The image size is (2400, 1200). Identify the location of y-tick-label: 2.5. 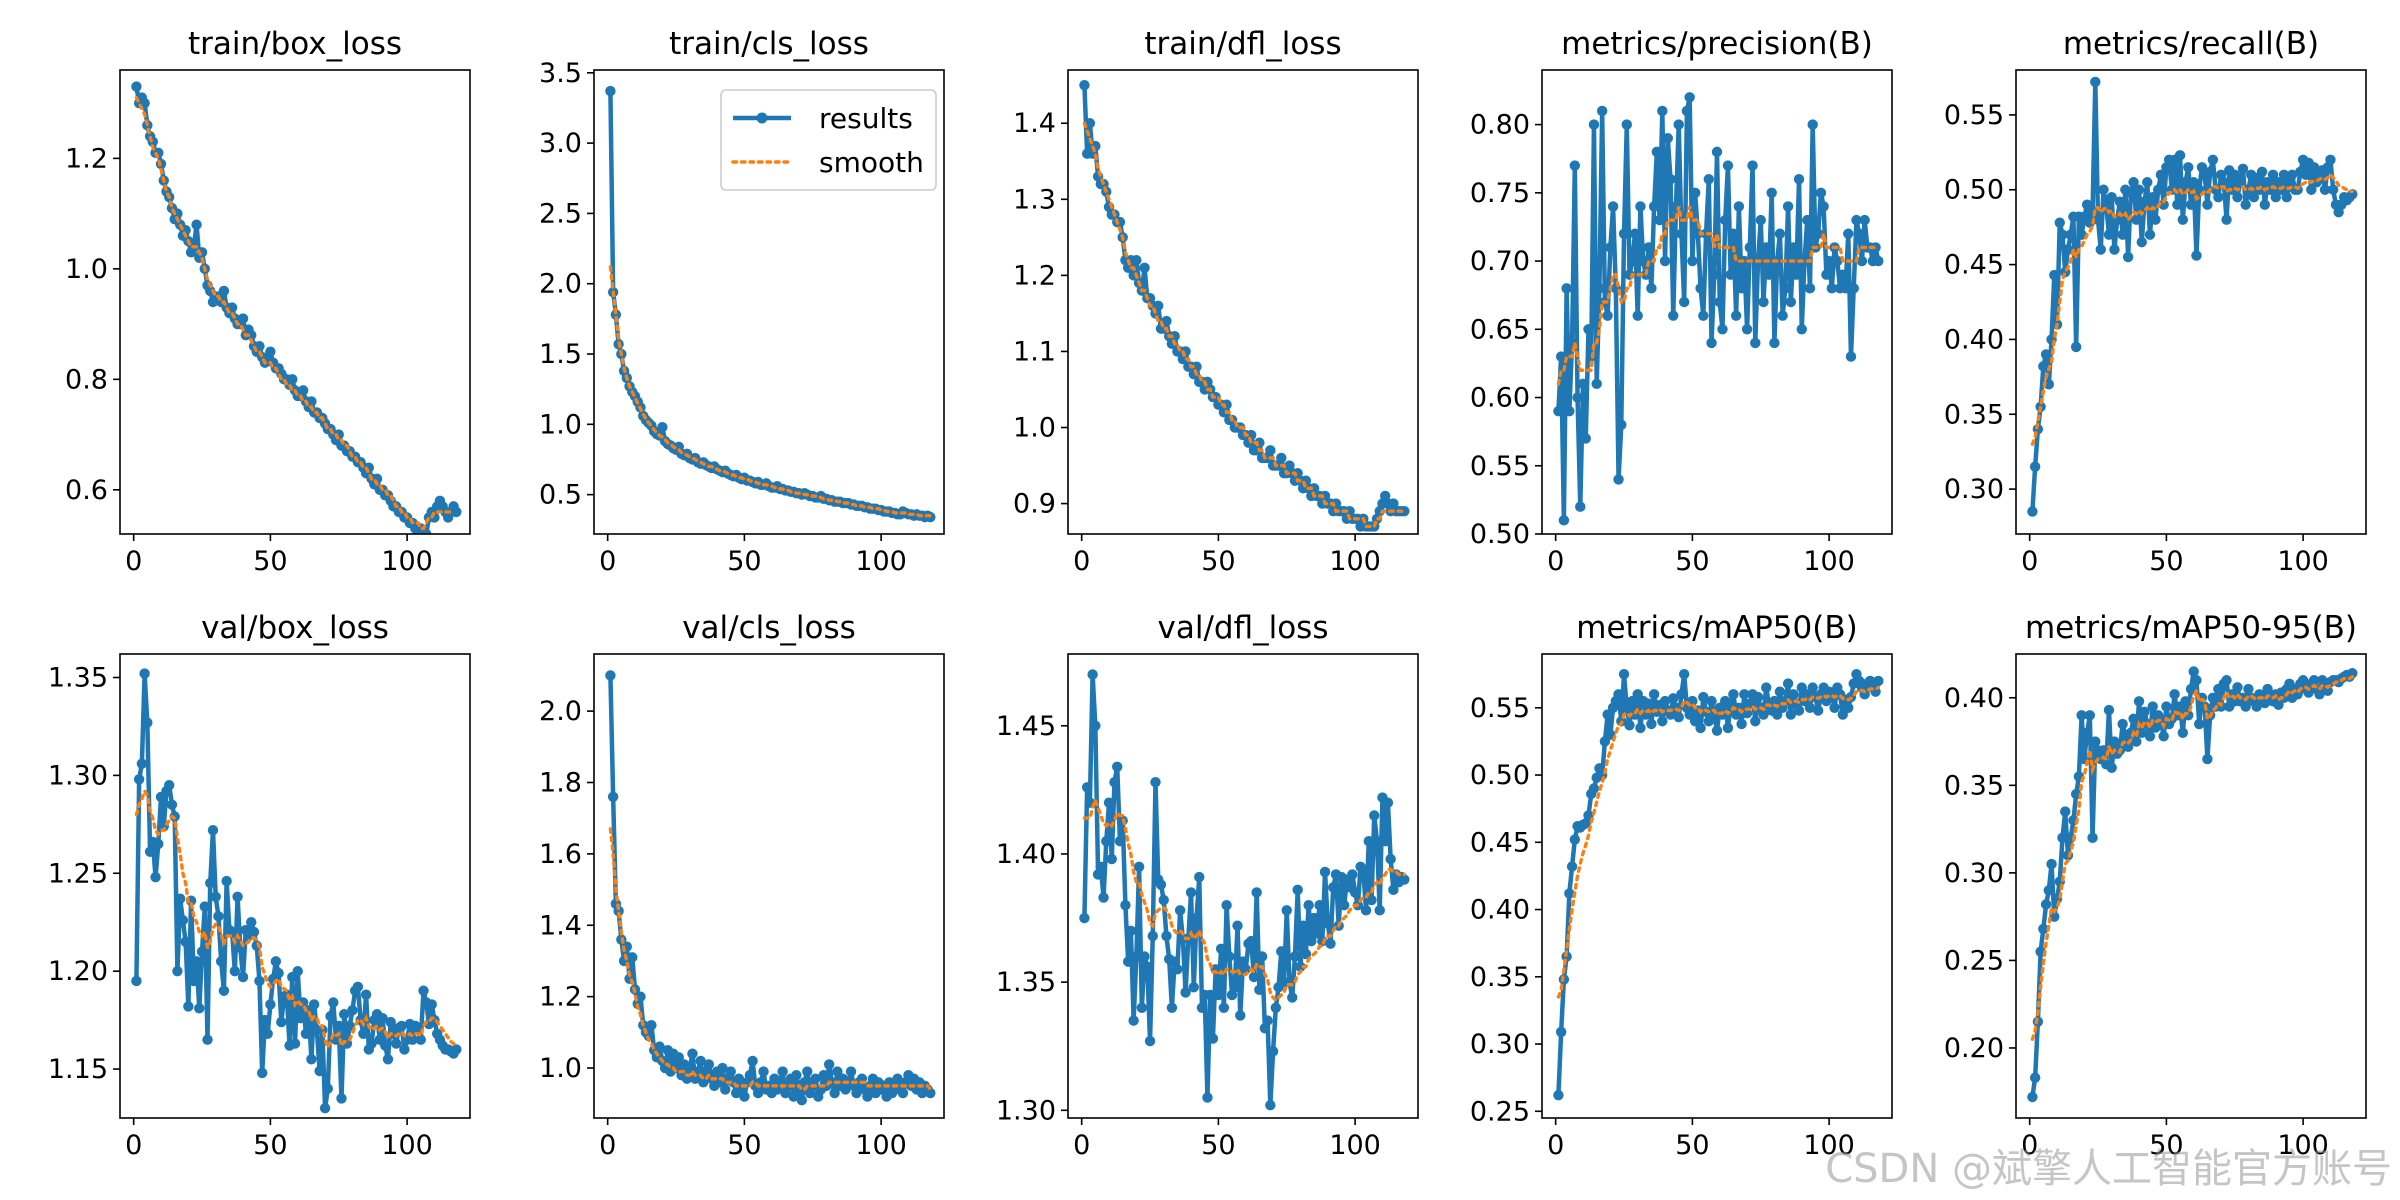
(560, 213).